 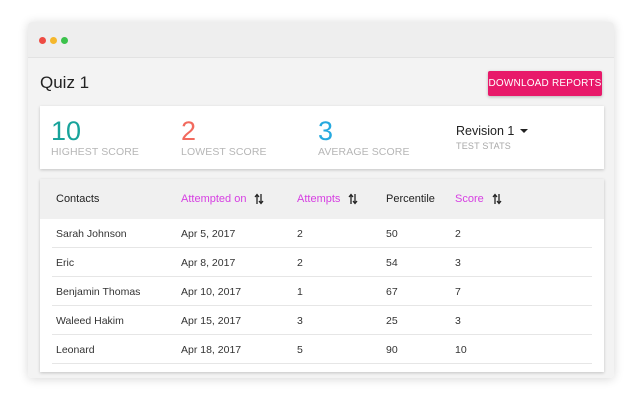 I want to click on table-row: Leonard Apr 18, 2017 5 90 10, so click(x=322, y=349).